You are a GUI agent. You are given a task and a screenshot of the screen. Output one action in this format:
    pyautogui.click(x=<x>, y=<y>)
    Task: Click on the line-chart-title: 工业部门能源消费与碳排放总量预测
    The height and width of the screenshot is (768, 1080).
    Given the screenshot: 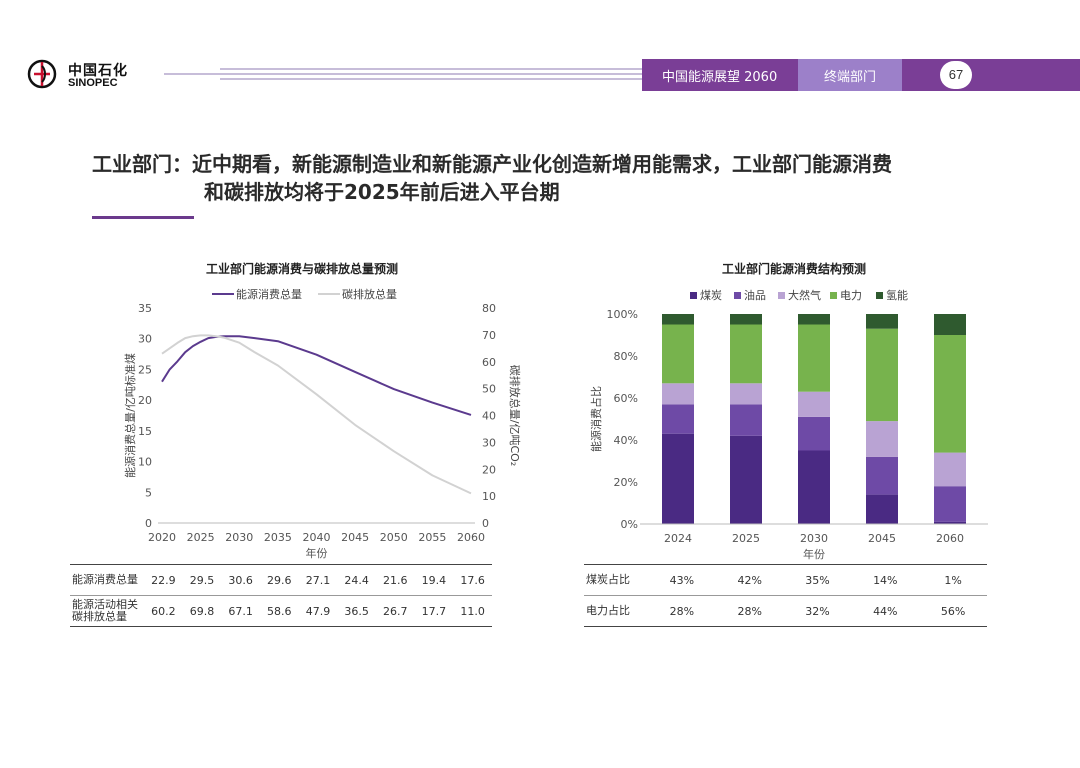 What is the action you would take?
    pyautogui.click(x=302, y=269)
    